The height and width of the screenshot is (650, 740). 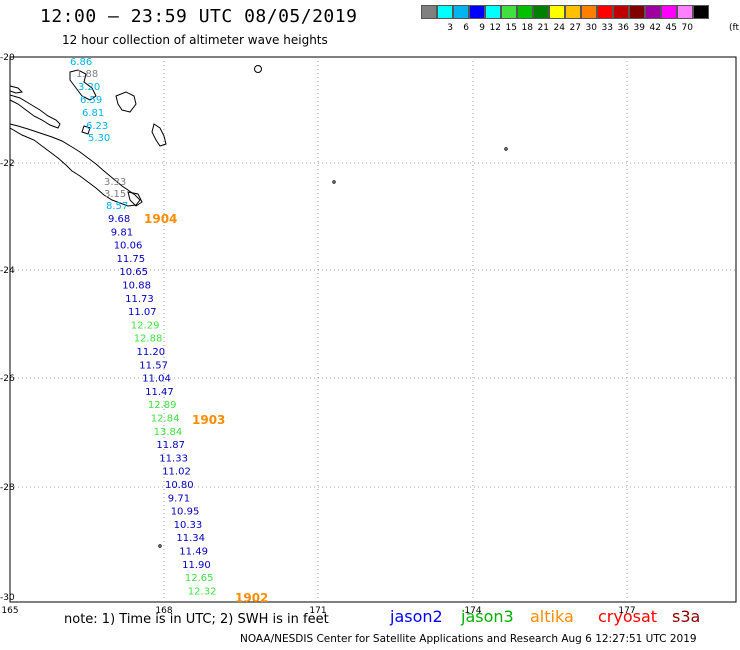 What do you see at coordinates (89, 87) in the screenshot?
I see `wave-height-label: 3.20` at bounding box center [89, 87].